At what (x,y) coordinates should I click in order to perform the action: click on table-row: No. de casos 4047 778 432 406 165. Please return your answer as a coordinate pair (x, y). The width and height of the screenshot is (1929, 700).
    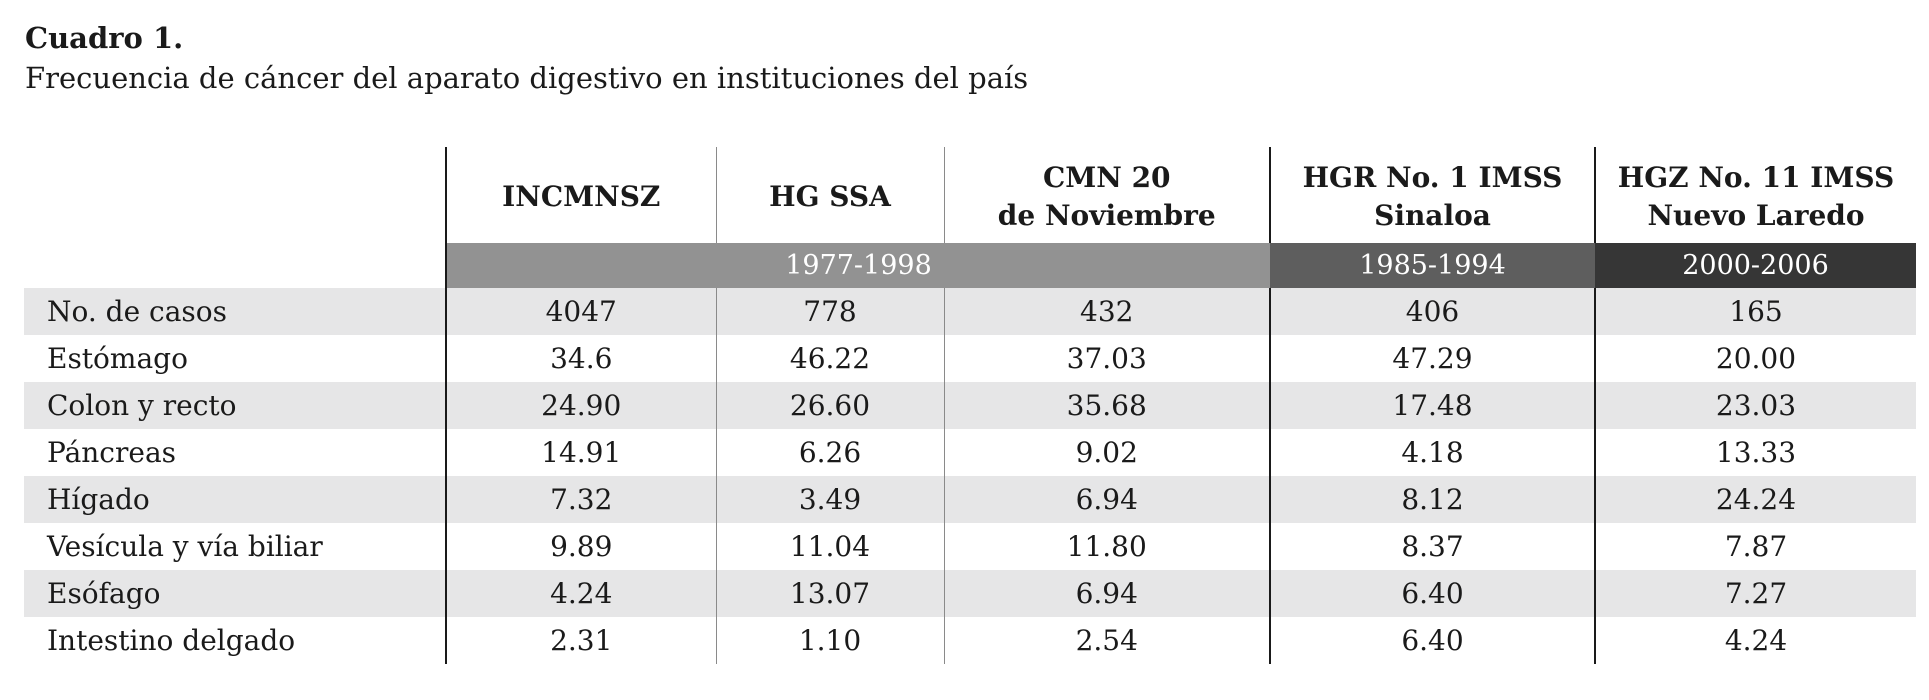
    Looking at the image, I should click on (970, 311).